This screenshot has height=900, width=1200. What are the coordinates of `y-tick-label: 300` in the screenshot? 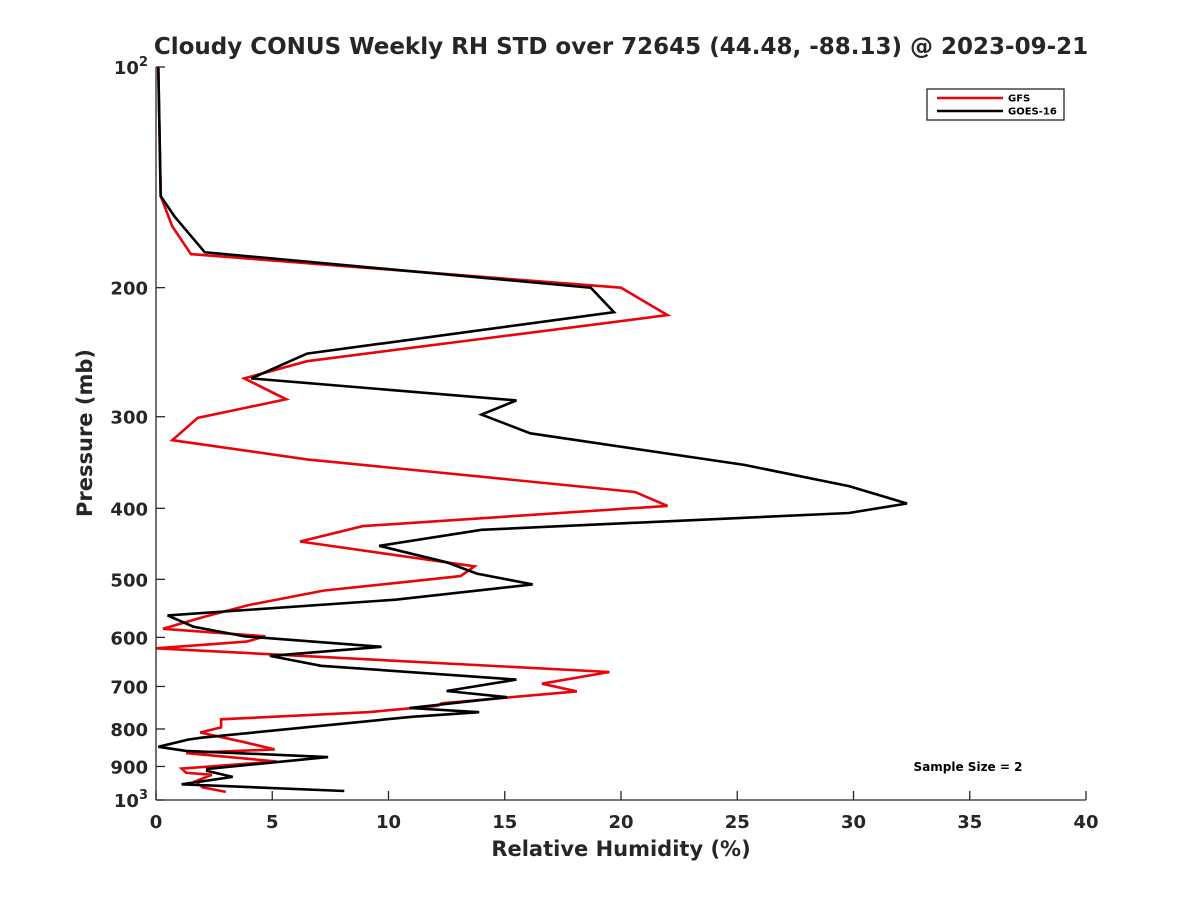 It's located at (129, 418).